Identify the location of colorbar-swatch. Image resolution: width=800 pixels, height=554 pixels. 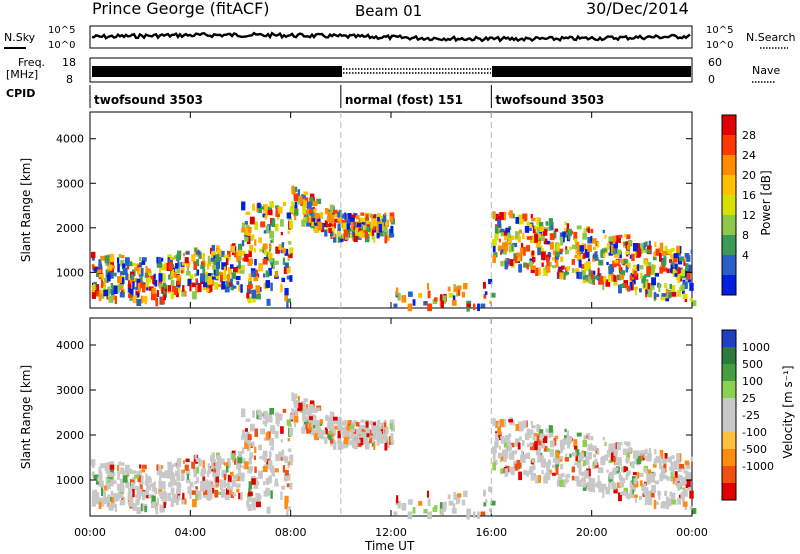
(729, 407).